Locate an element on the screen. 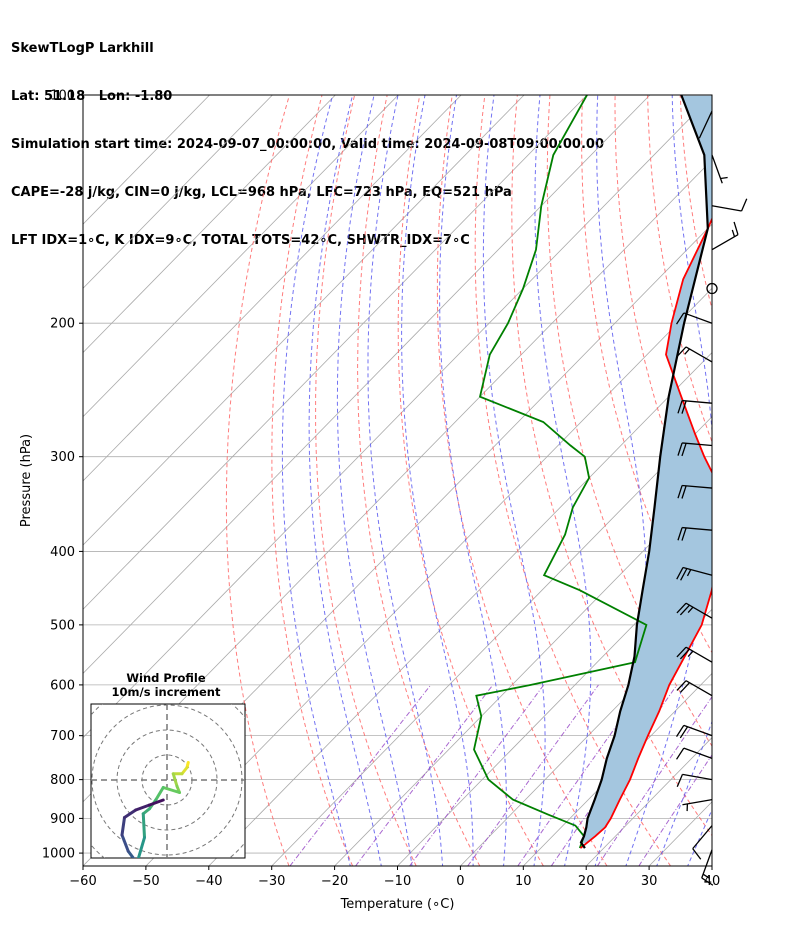 The image size is (794, 937). x-tick-label: −50 is located at coordinates (145, 881).